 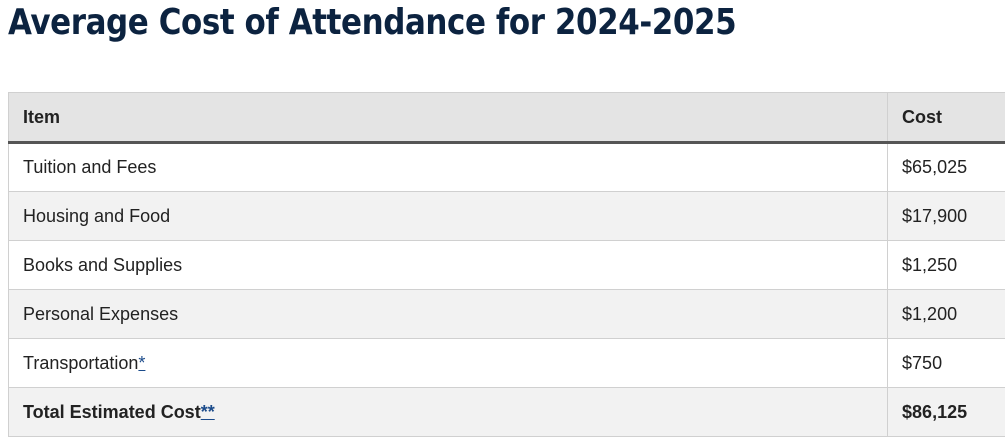 What do you see at coordinates (448, 363) in the screenshot?
I see `item-cell: Transportation*` at bounding box center [448, 363].